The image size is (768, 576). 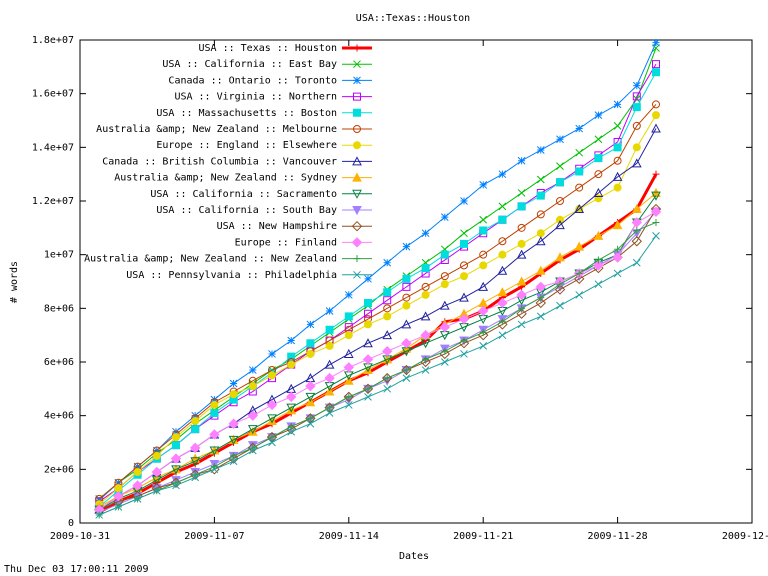 I want to click on x-tick-label: 2009-11-14, so click(x=349, y=536).